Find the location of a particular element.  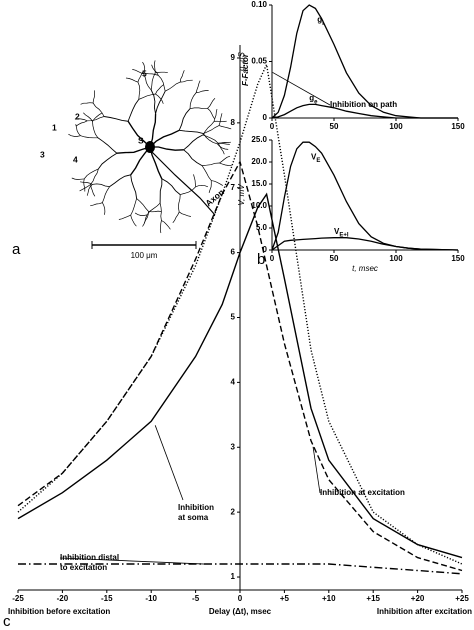

panel-label: a is located at coordinates (16, 249).